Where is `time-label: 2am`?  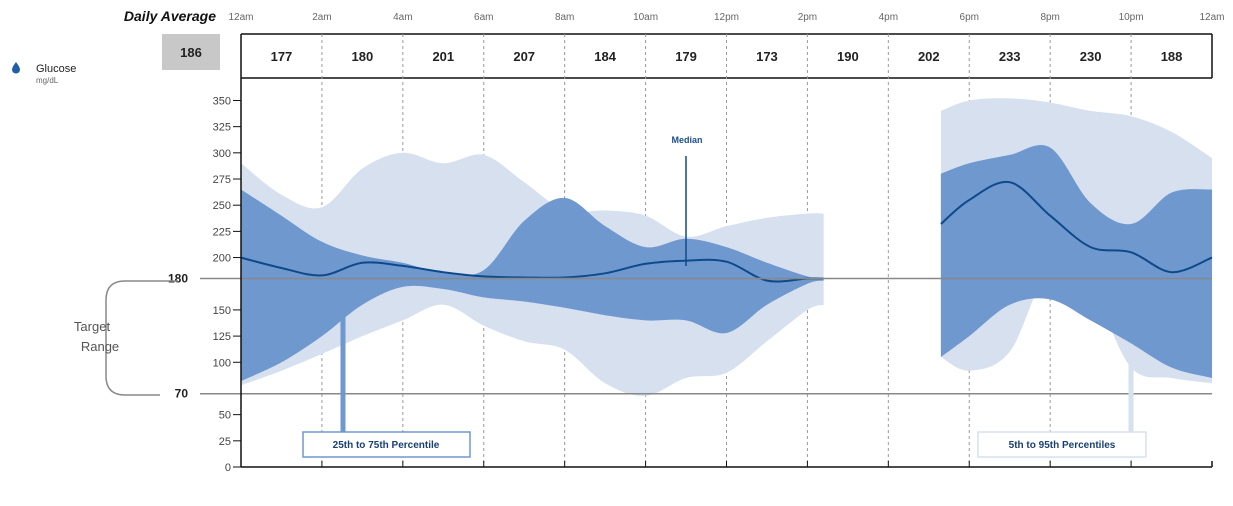
time-label: 2am is located at coordinates (321, 17).